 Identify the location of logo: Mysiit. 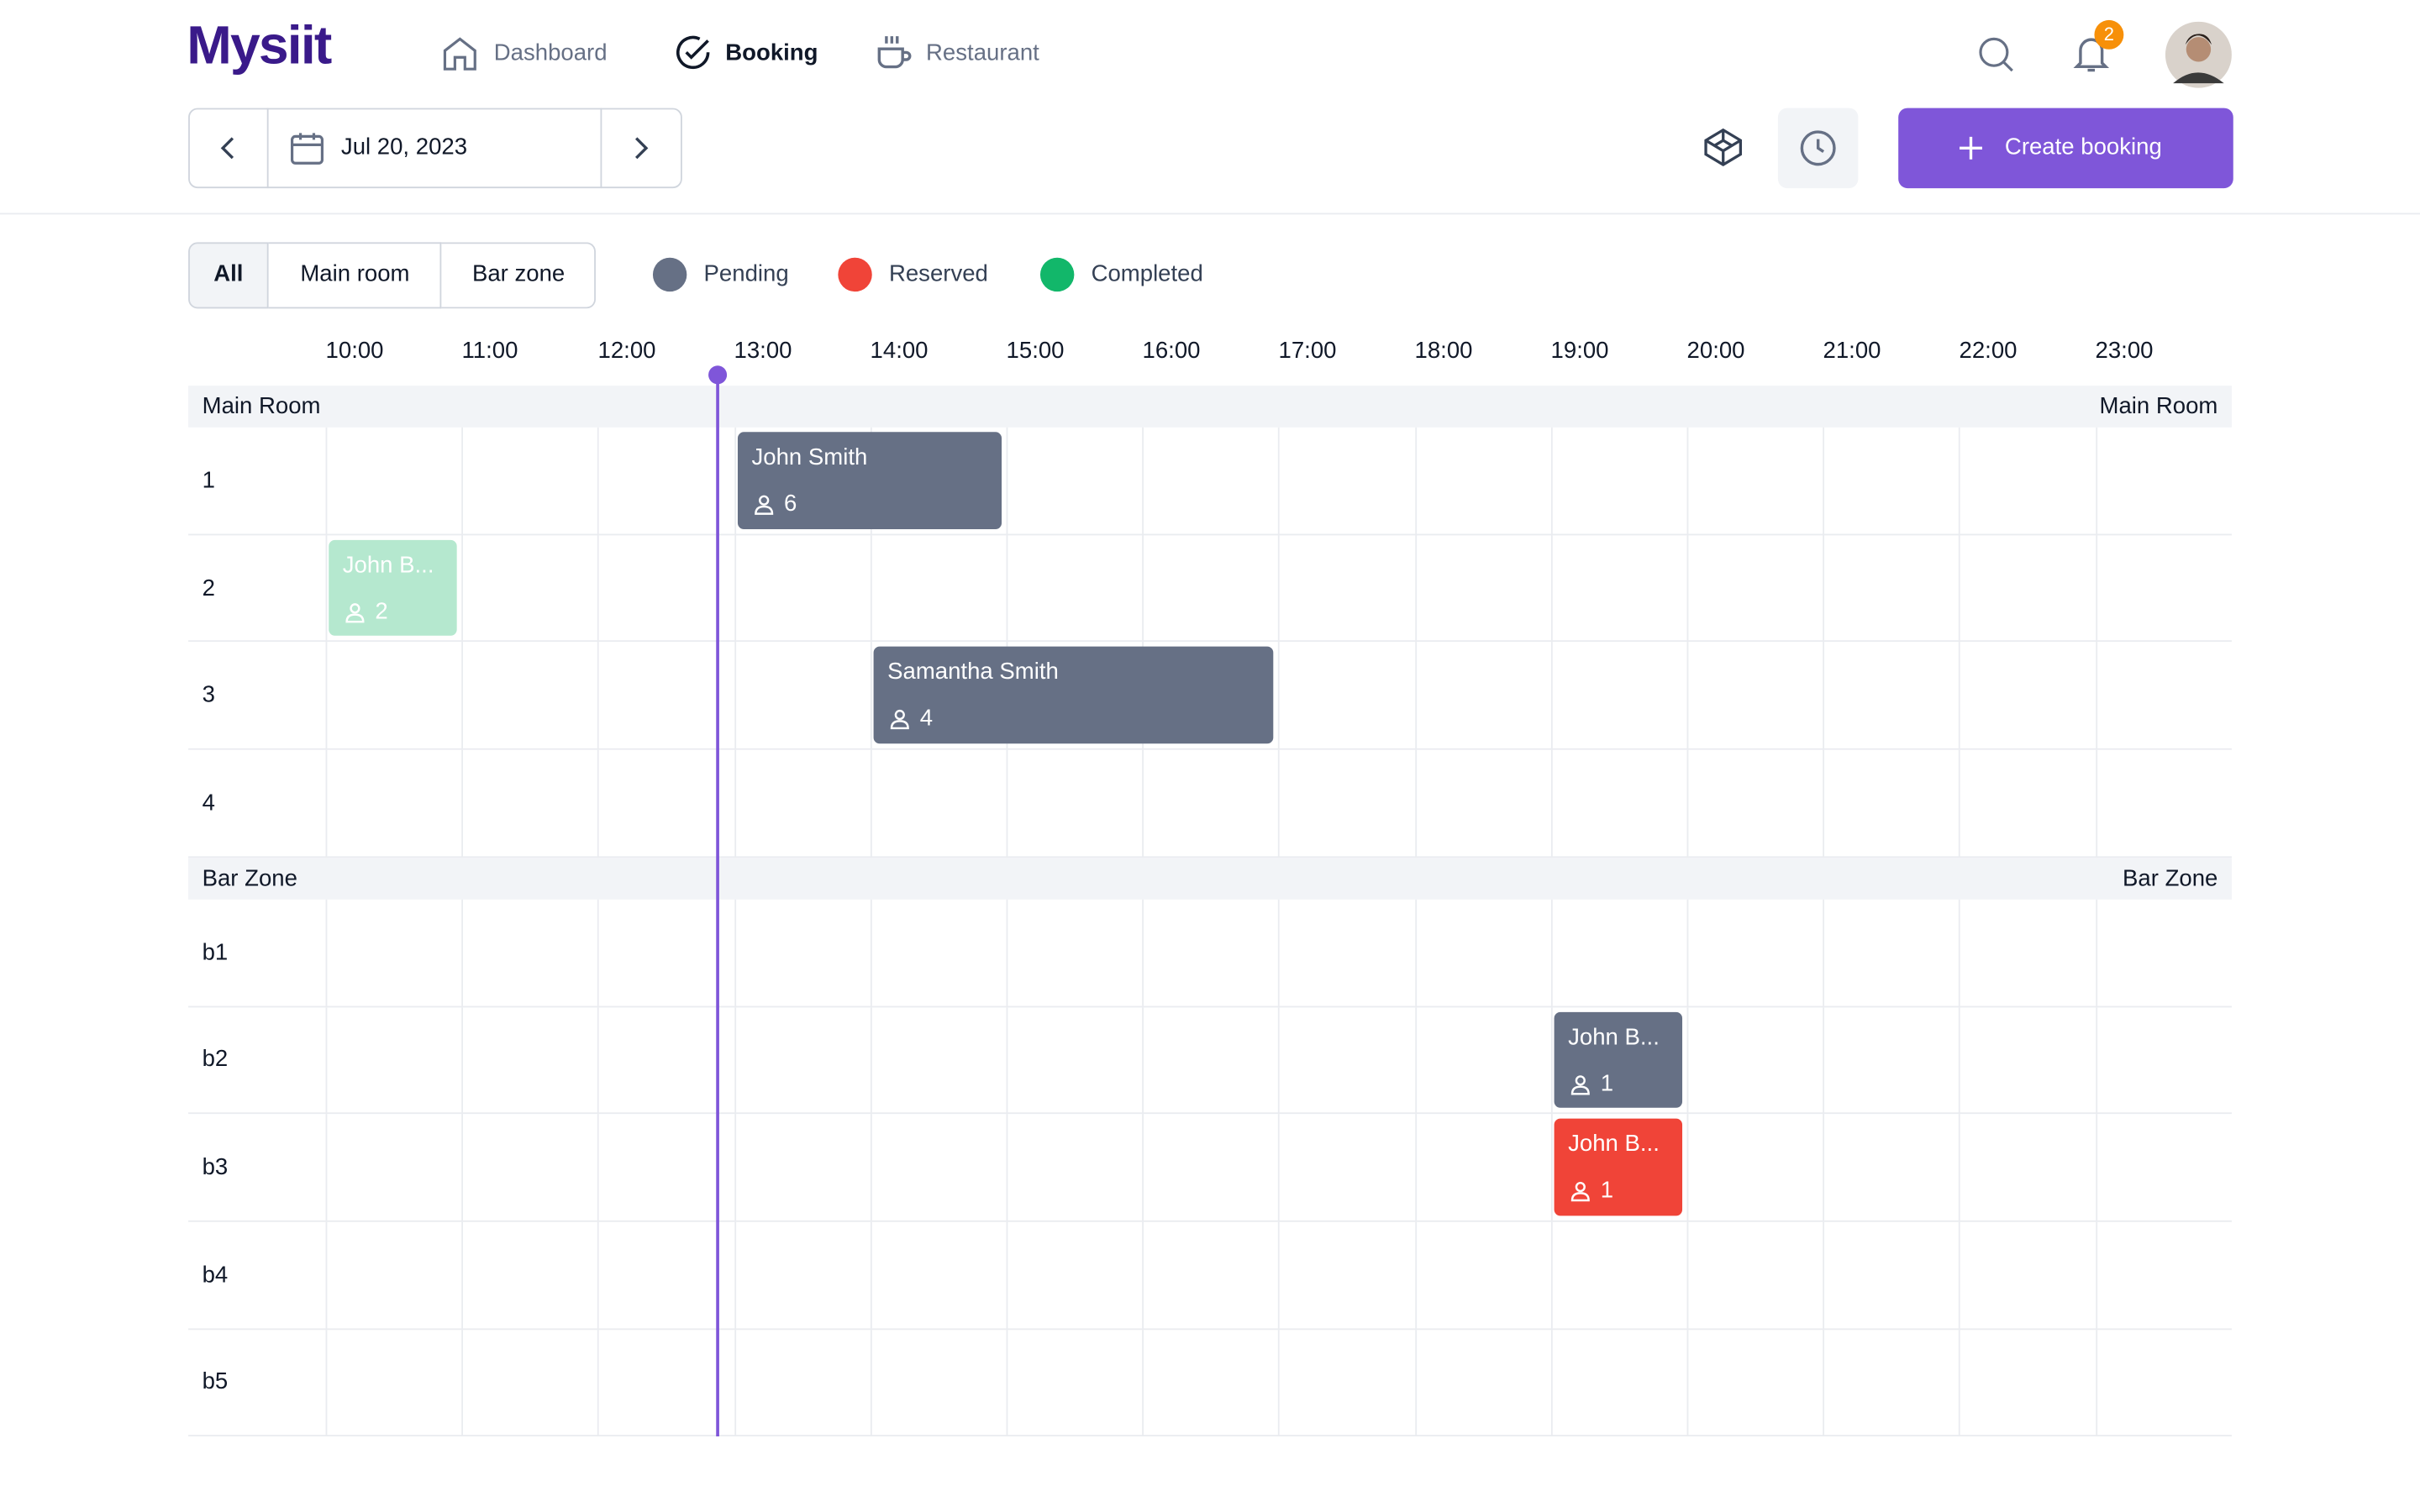
(259, 45).